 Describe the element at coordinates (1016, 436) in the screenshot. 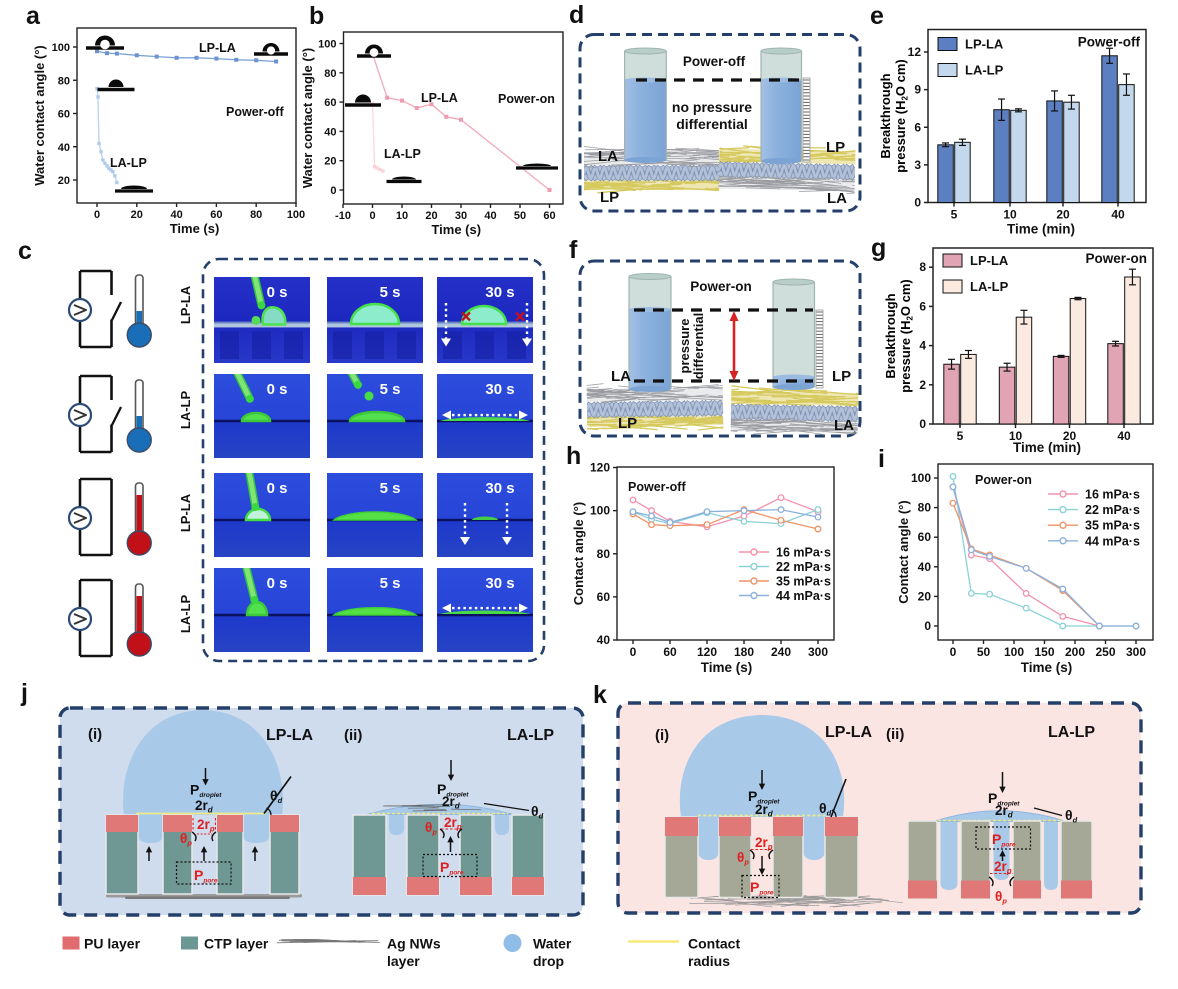

I see `svg-text: 10` at that location.